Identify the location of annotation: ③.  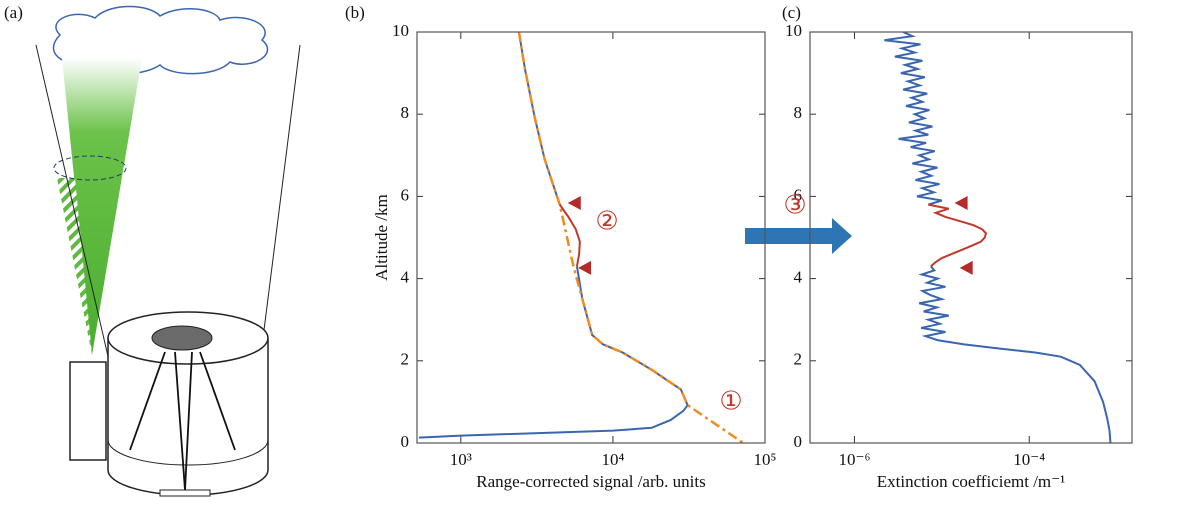
(794, 206).